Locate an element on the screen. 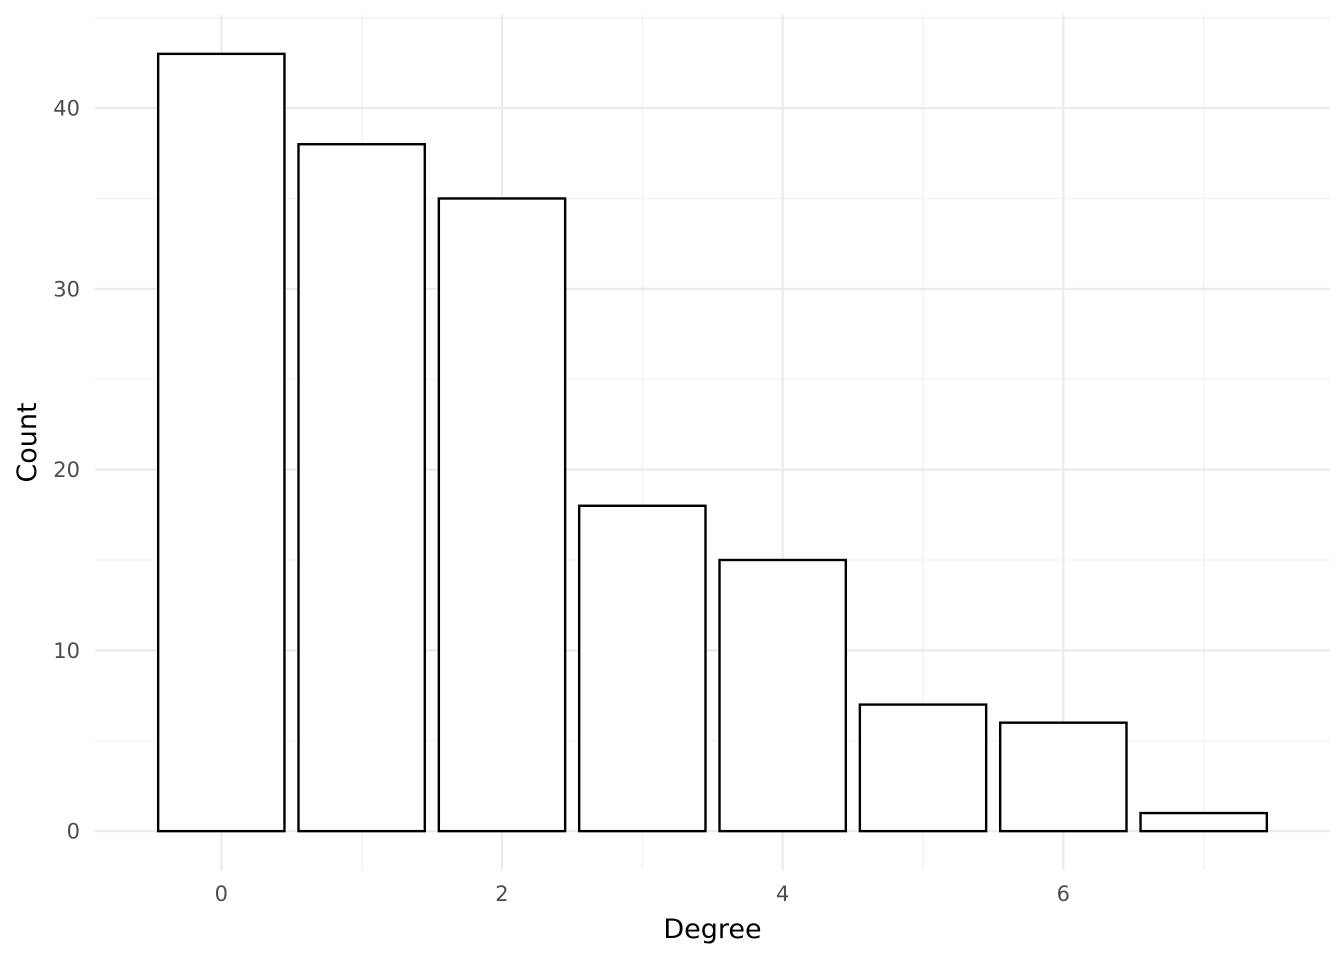 This screenshot has height=960, width=1344. y-axis-tick-labels: 0 10 20 30 40 is located at coordinates (66, 470).